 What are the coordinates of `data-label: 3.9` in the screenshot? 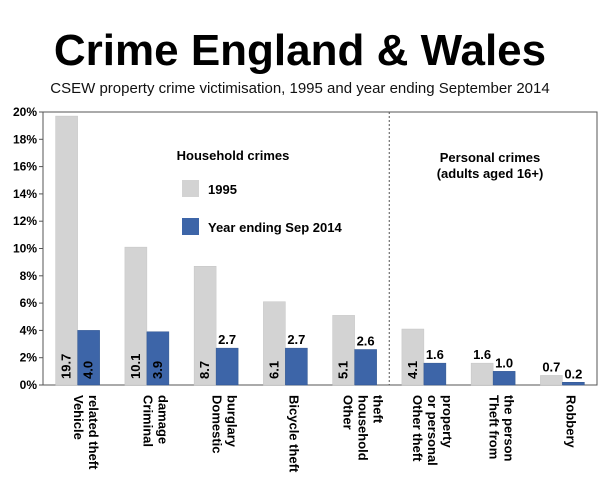 It's located at (157, 370).